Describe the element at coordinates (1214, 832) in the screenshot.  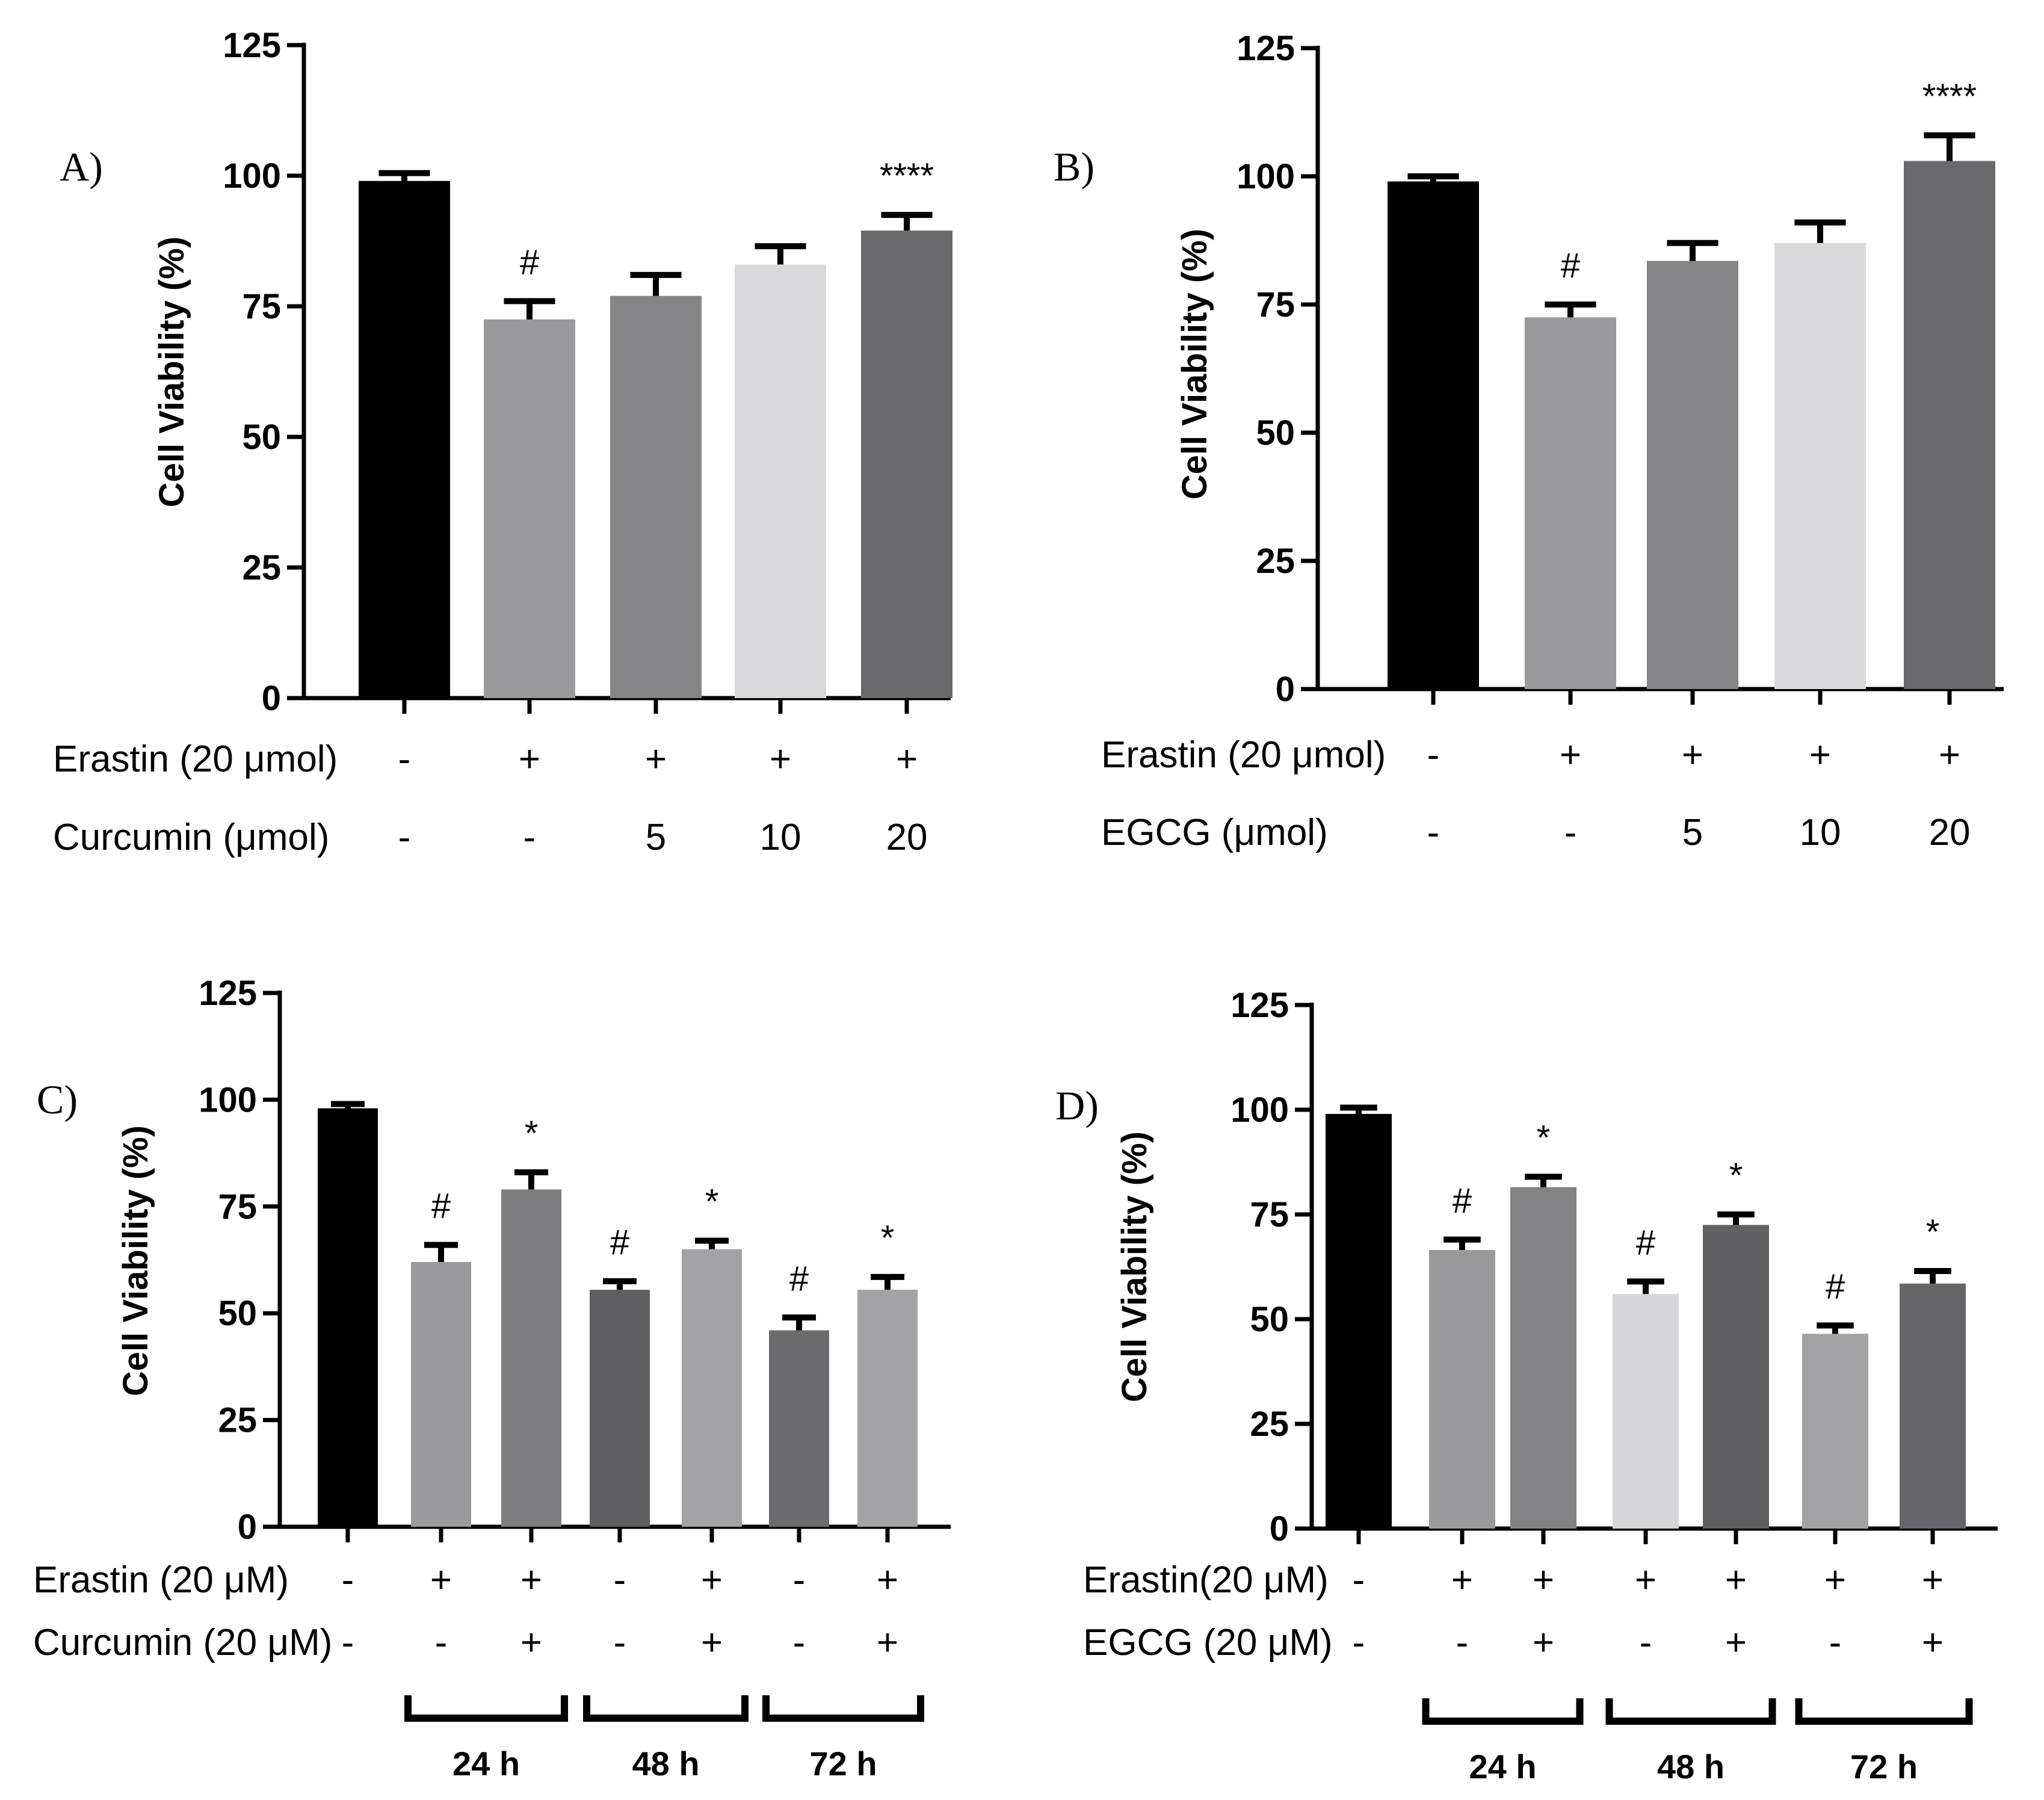
I see `condition-label: EGCG (μmol)` at that location.